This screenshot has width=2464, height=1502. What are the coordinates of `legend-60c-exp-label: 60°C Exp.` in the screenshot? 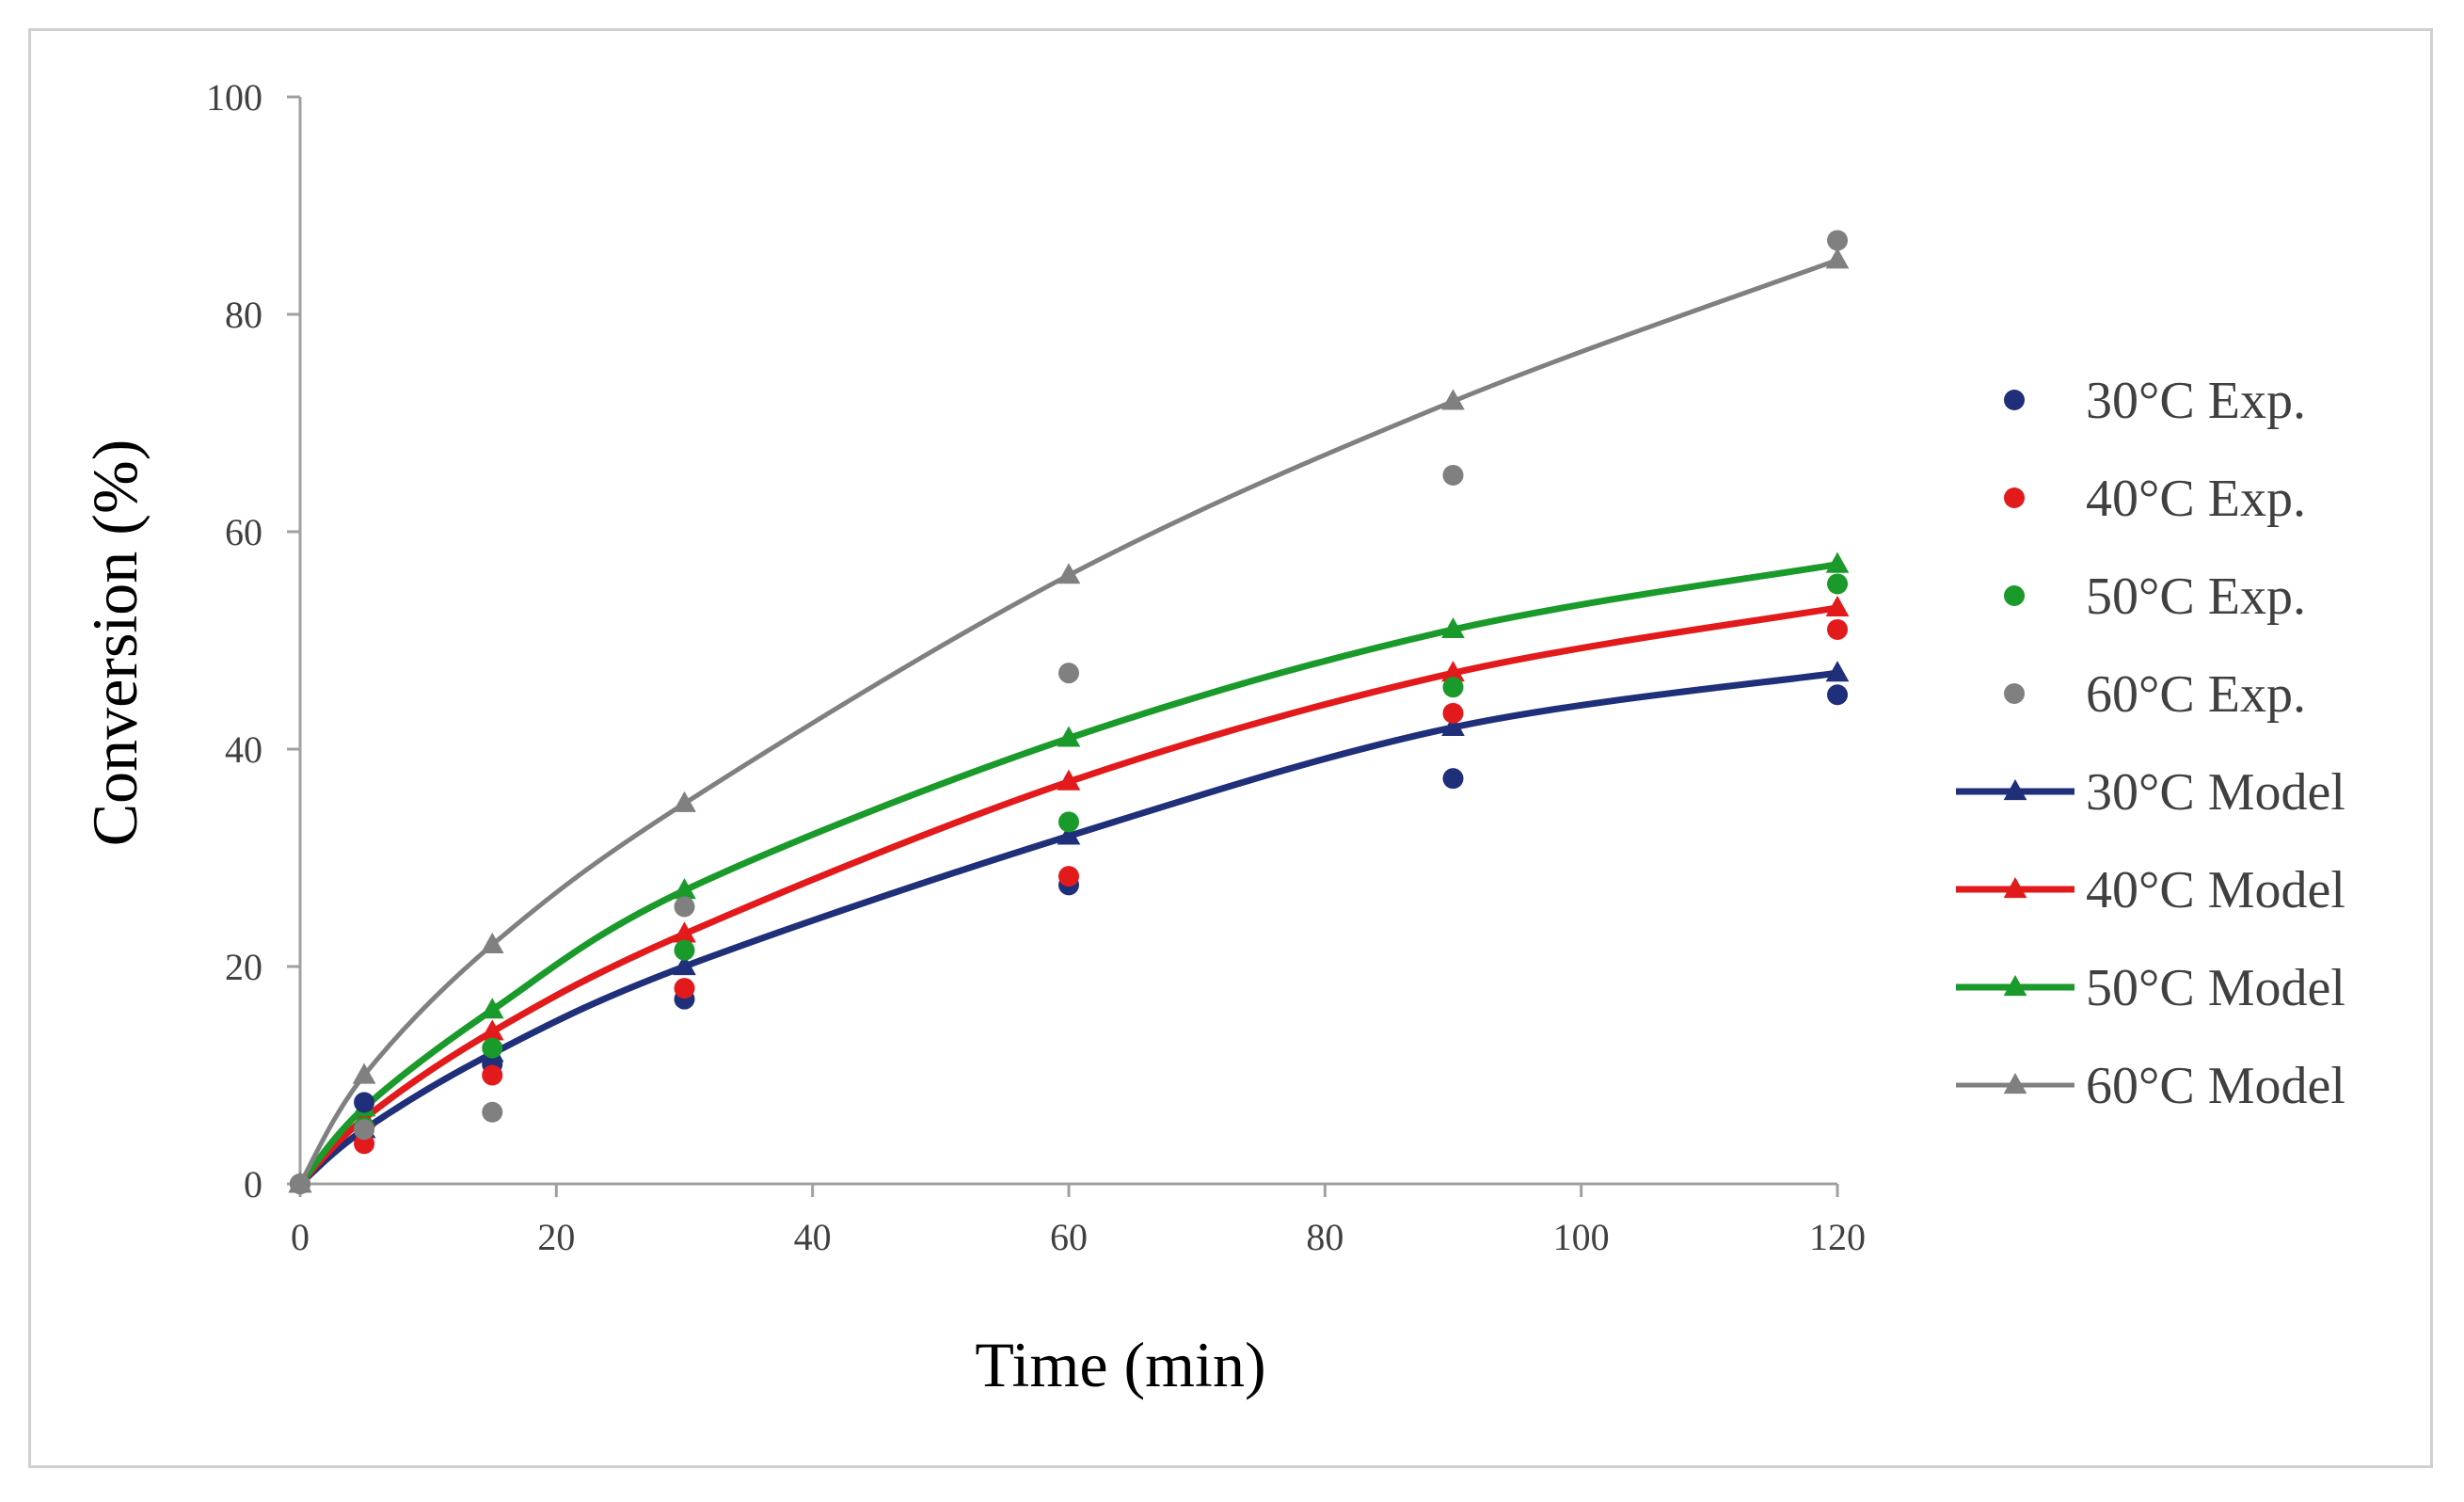 It's located at (2196, 694).